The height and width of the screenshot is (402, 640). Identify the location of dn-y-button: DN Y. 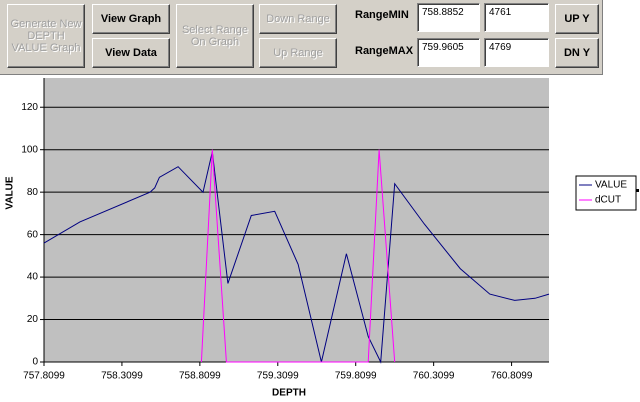
(577, 53).